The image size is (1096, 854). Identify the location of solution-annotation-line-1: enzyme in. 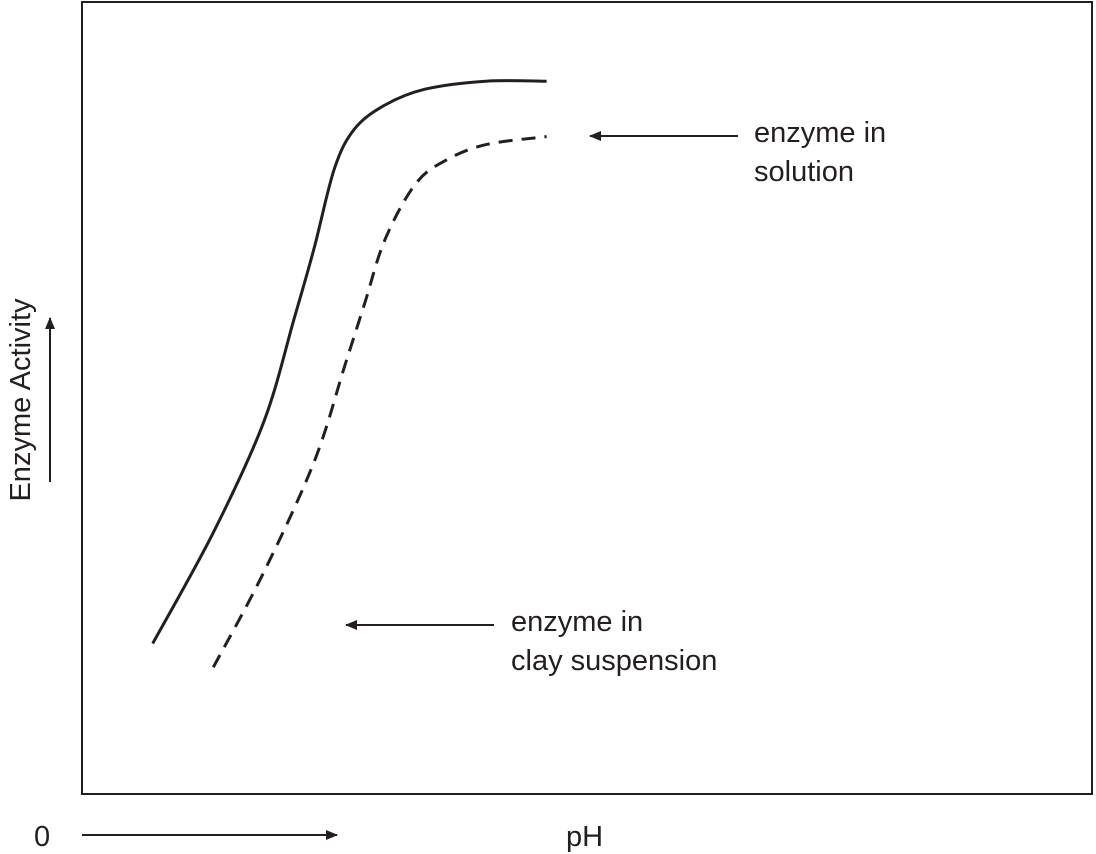
(820, 133).